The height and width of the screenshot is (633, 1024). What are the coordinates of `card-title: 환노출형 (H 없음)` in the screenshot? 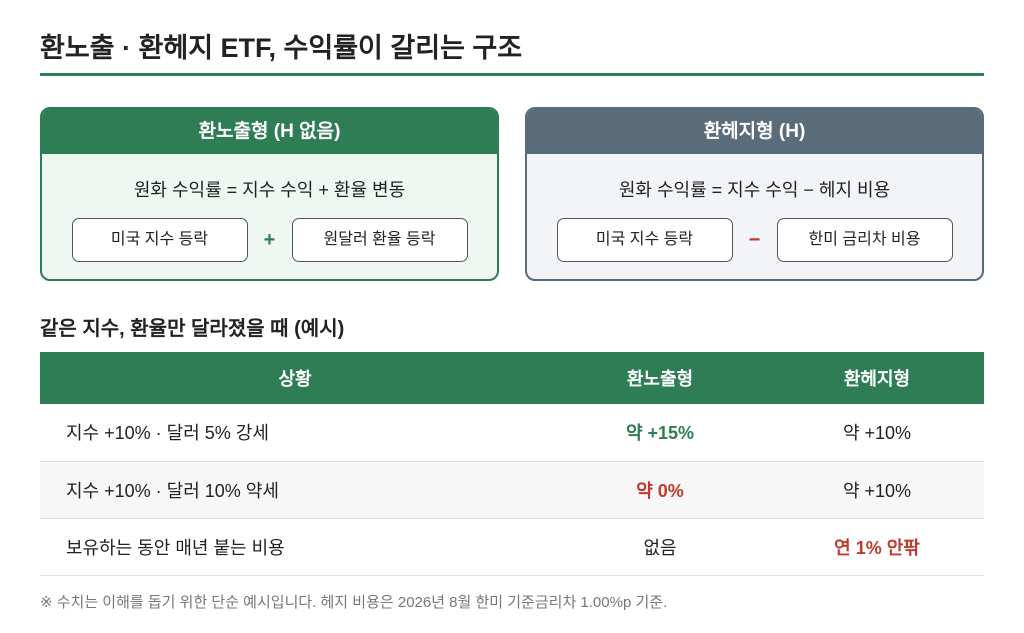 It's located at (269, 131).